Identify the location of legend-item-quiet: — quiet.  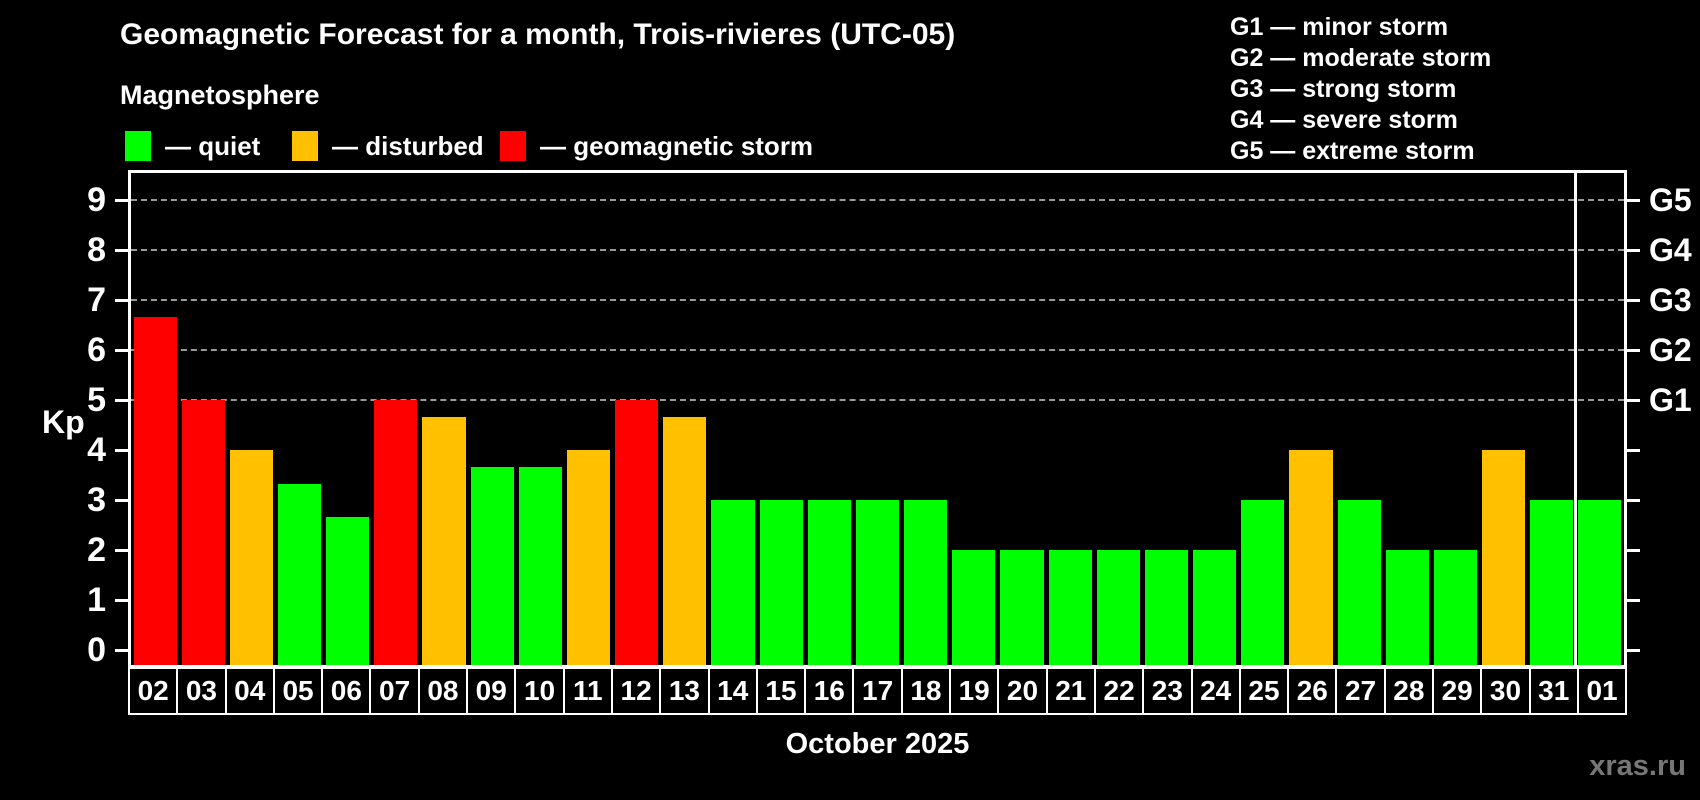
(192, 146).